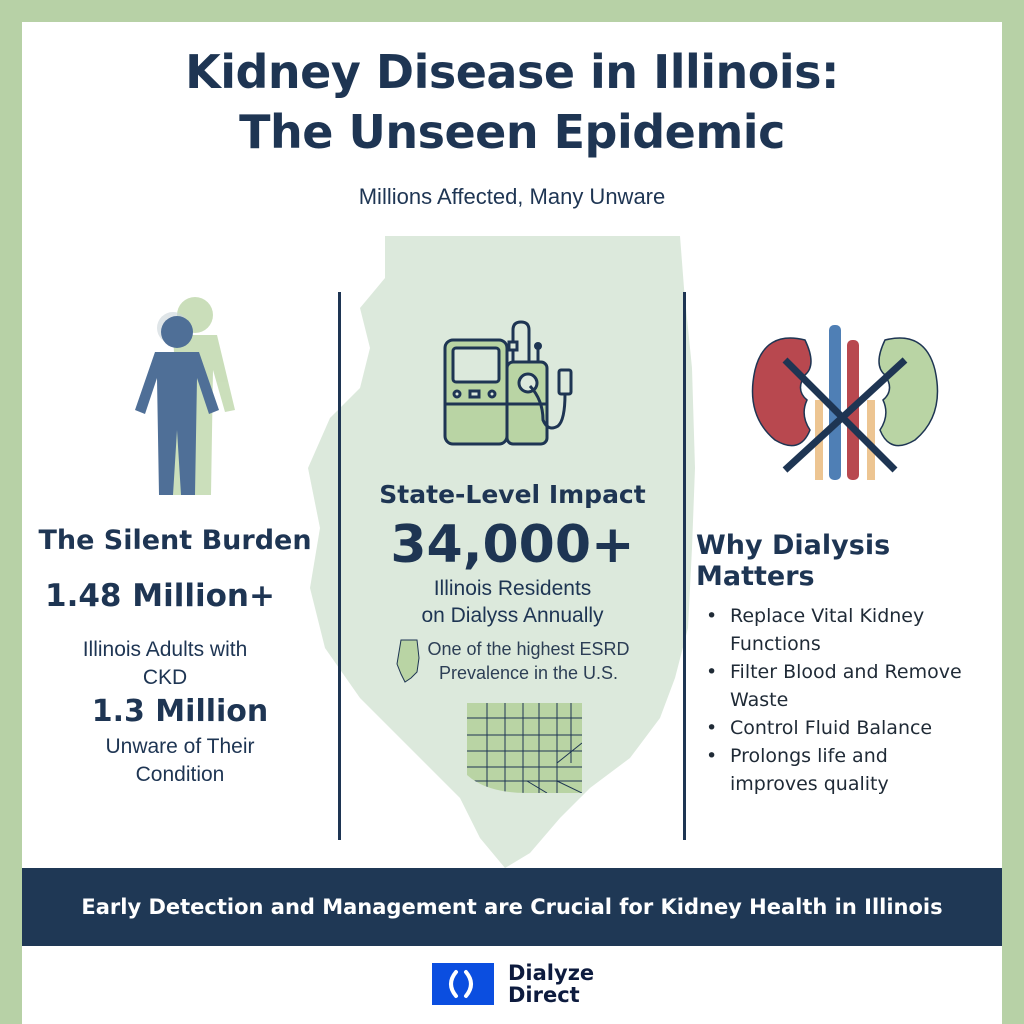 This screenshot has height=1024, width=1024. I want to click on dialyze-direct-logo: Dialyze Direct, so click(513, 984).